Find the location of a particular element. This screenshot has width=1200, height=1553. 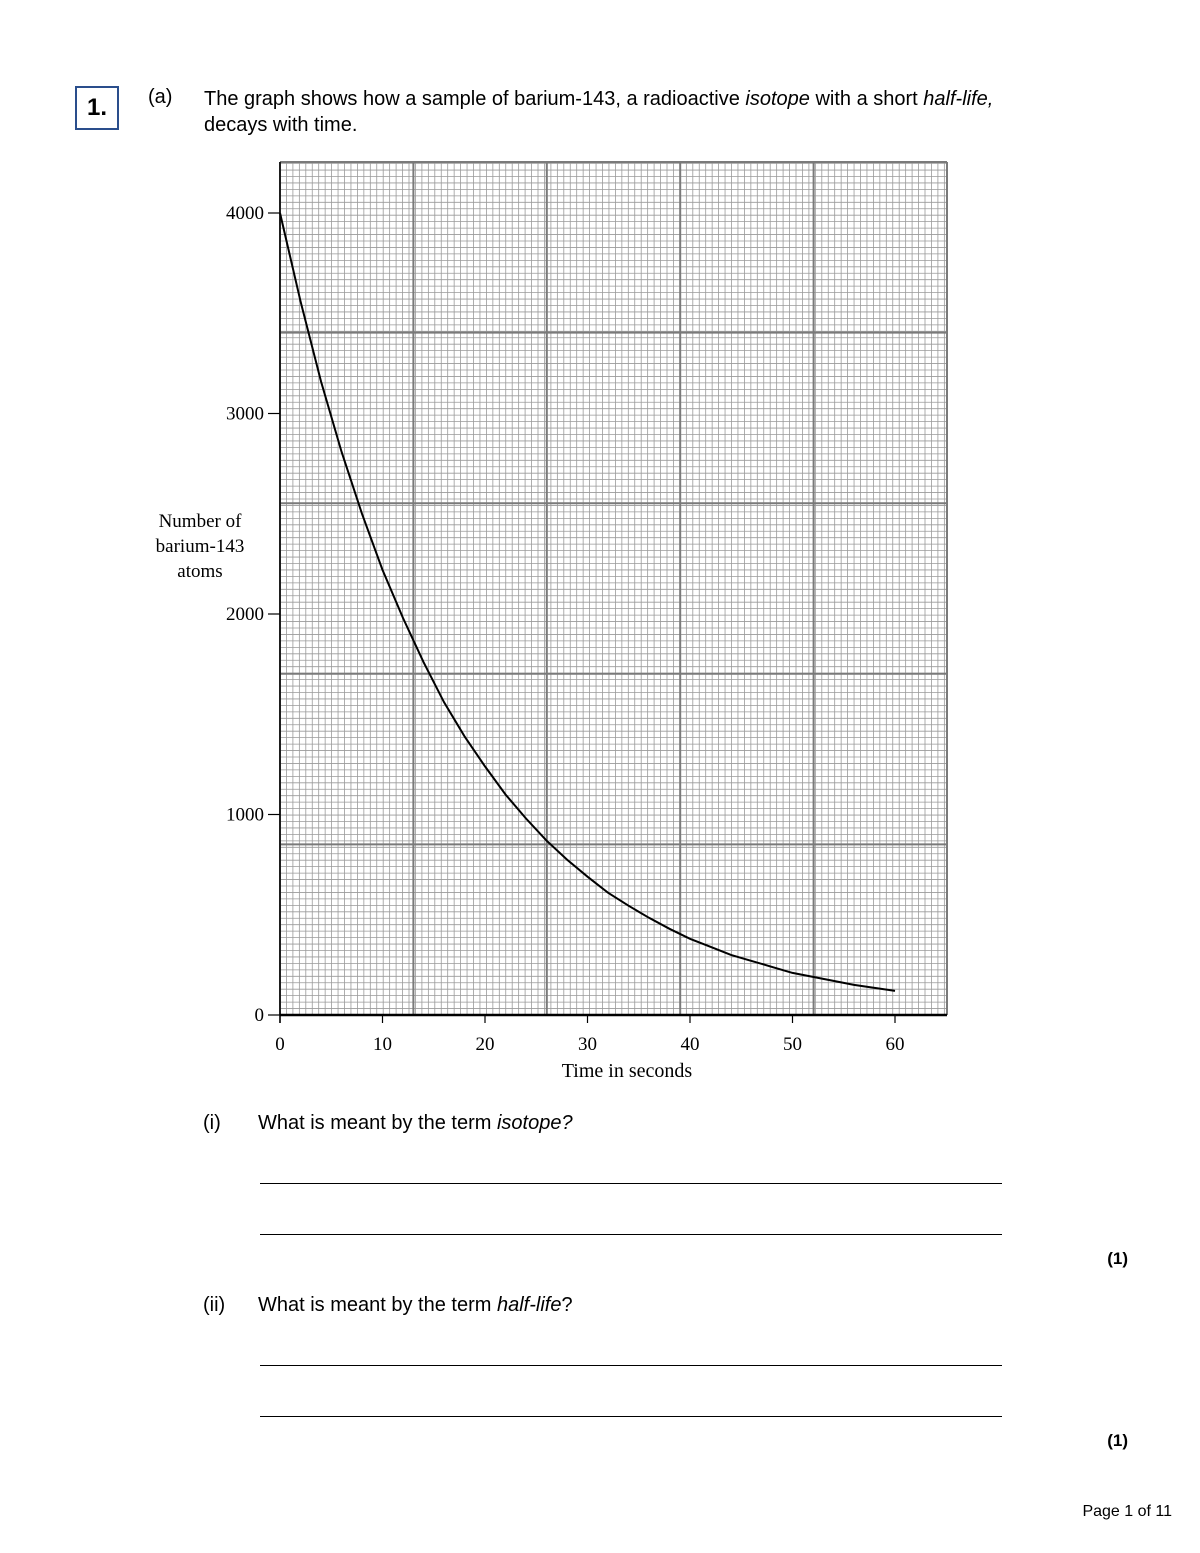

sub-question-i-stem: What is meant by the term is located at coordinates (377, 1123).